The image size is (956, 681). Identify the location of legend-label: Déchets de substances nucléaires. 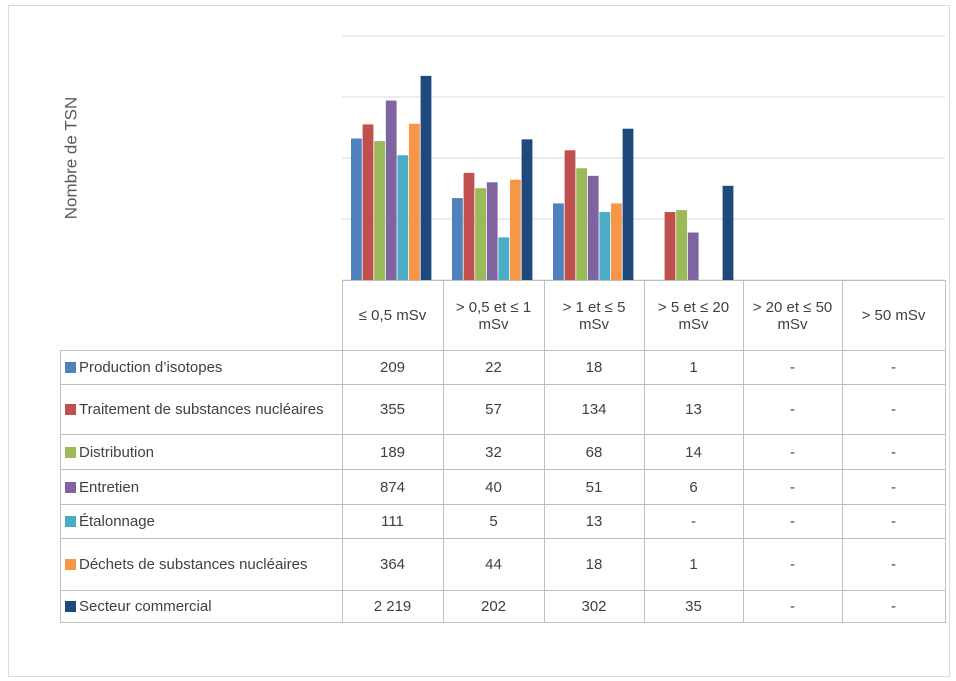
(193, 564).